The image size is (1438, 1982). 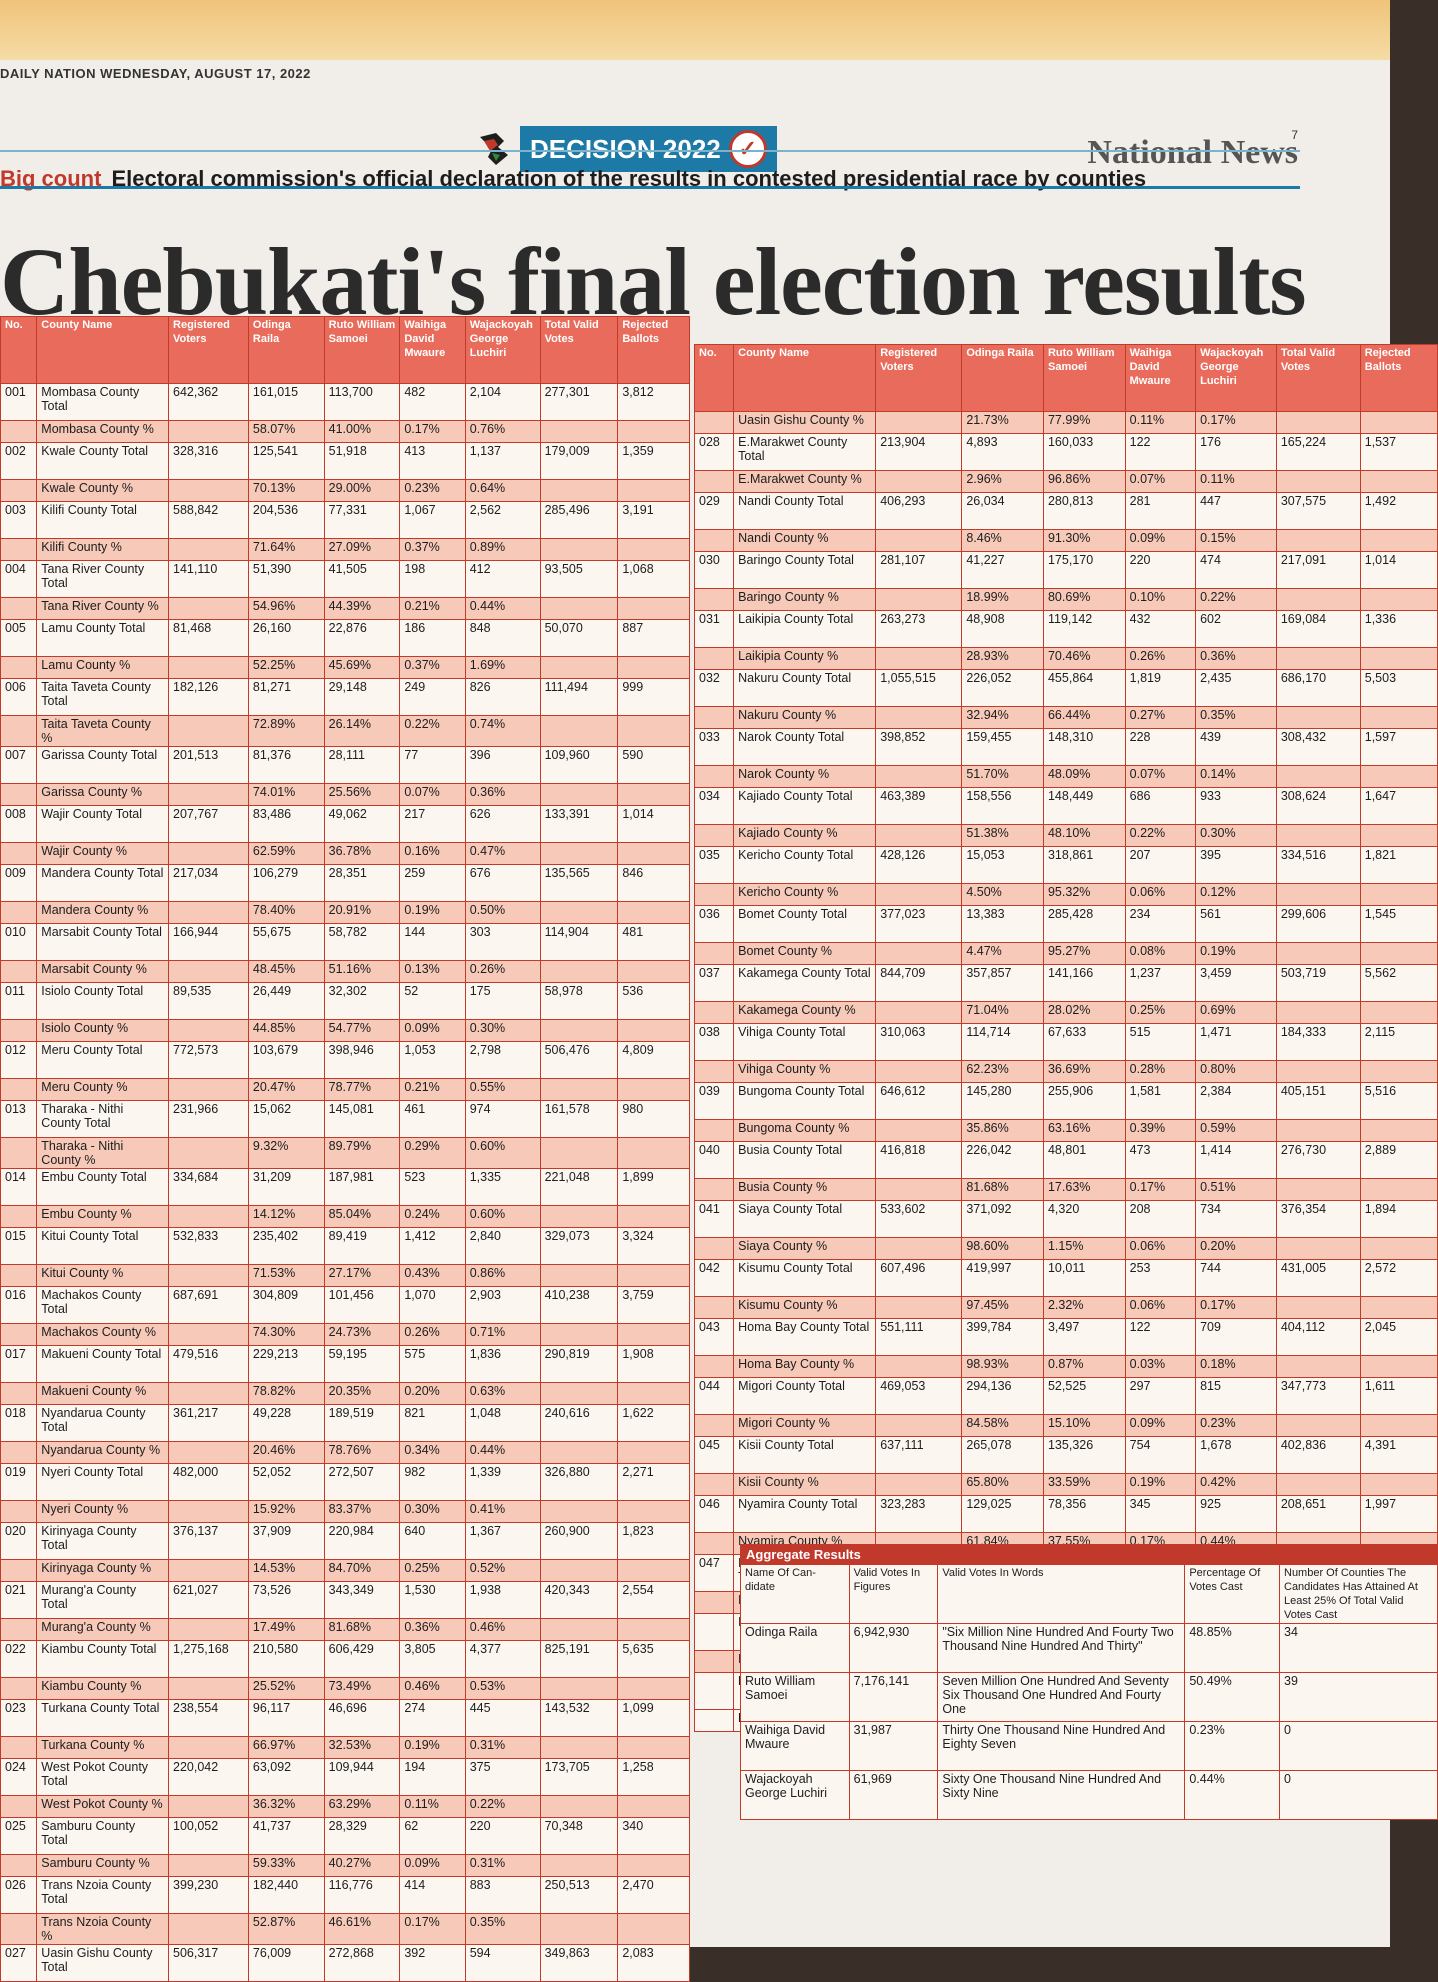 I want to click on cell-odinga-votes: 66.97%, so click(x=286, y=1747).